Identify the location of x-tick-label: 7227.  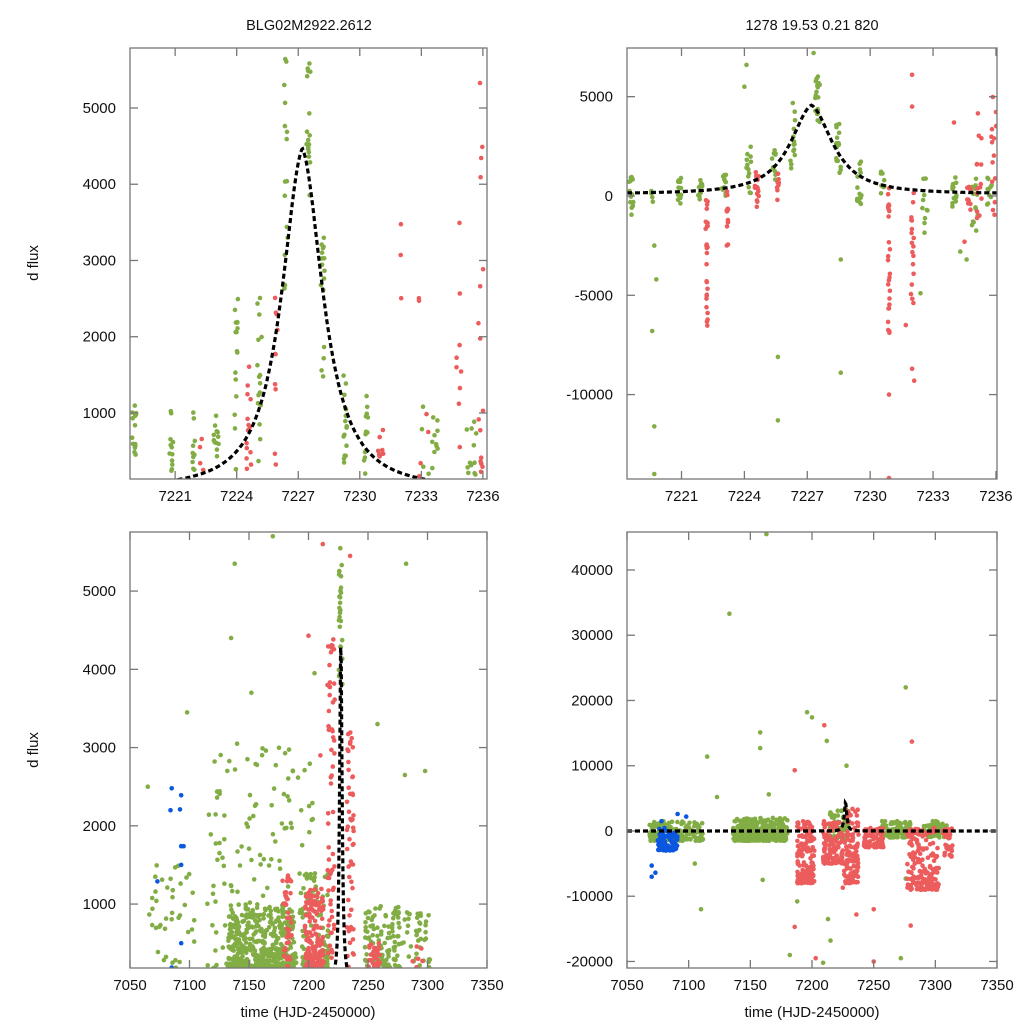
(298, 496).